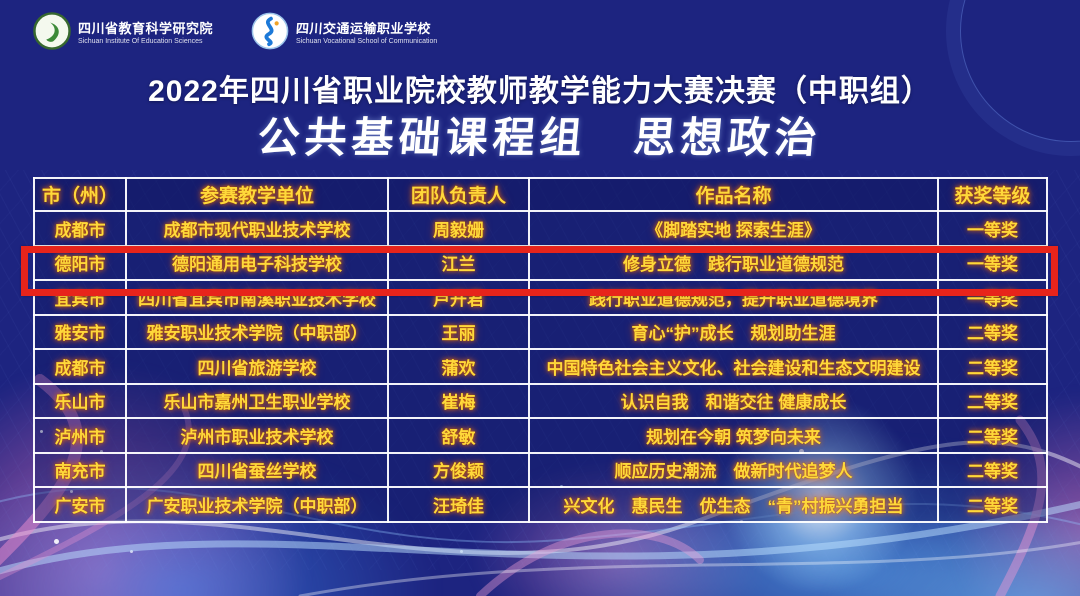 The height and width of the screenshot is (596, 1080). What do you see at coordinates (733, 228) in the screenshot?
I see `cell-work: 《脚踏实地 探索生涯》` at bounding box center [733, 228].